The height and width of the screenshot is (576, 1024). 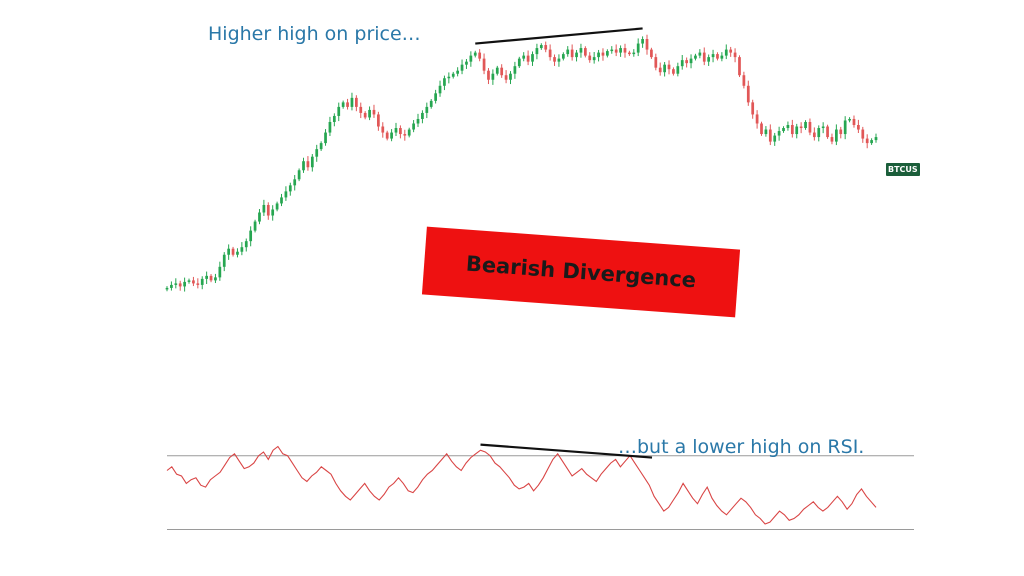 I want to click on price-higher-high-line, so click(x=559, y=36).